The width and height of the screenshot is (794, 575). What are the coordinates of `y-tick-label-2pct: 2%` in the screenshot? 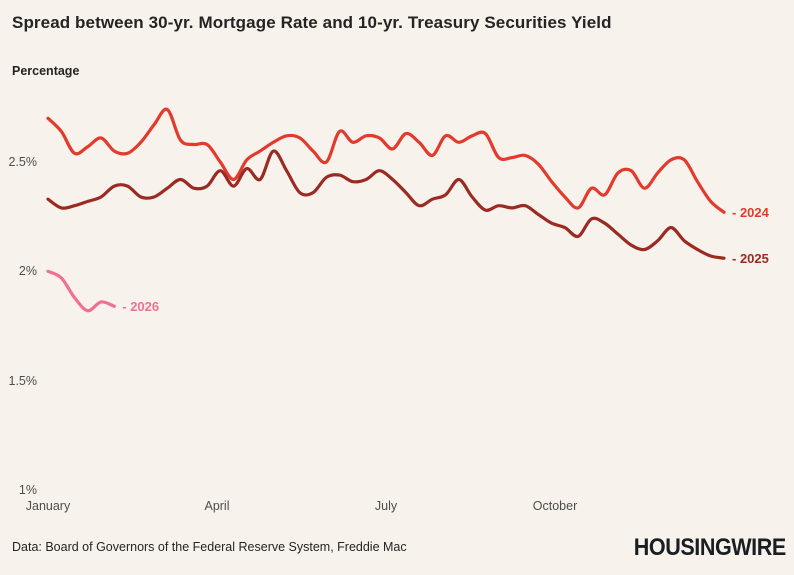 It's located at (27, 271).